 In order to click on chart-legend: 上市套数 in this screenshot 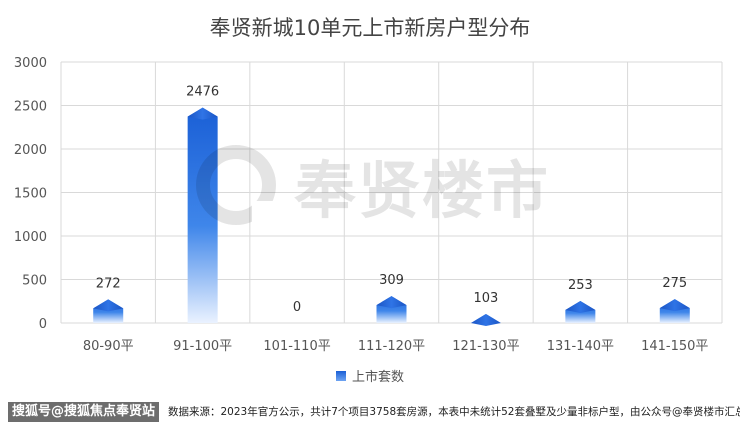, I will do `click(370, 375)`.